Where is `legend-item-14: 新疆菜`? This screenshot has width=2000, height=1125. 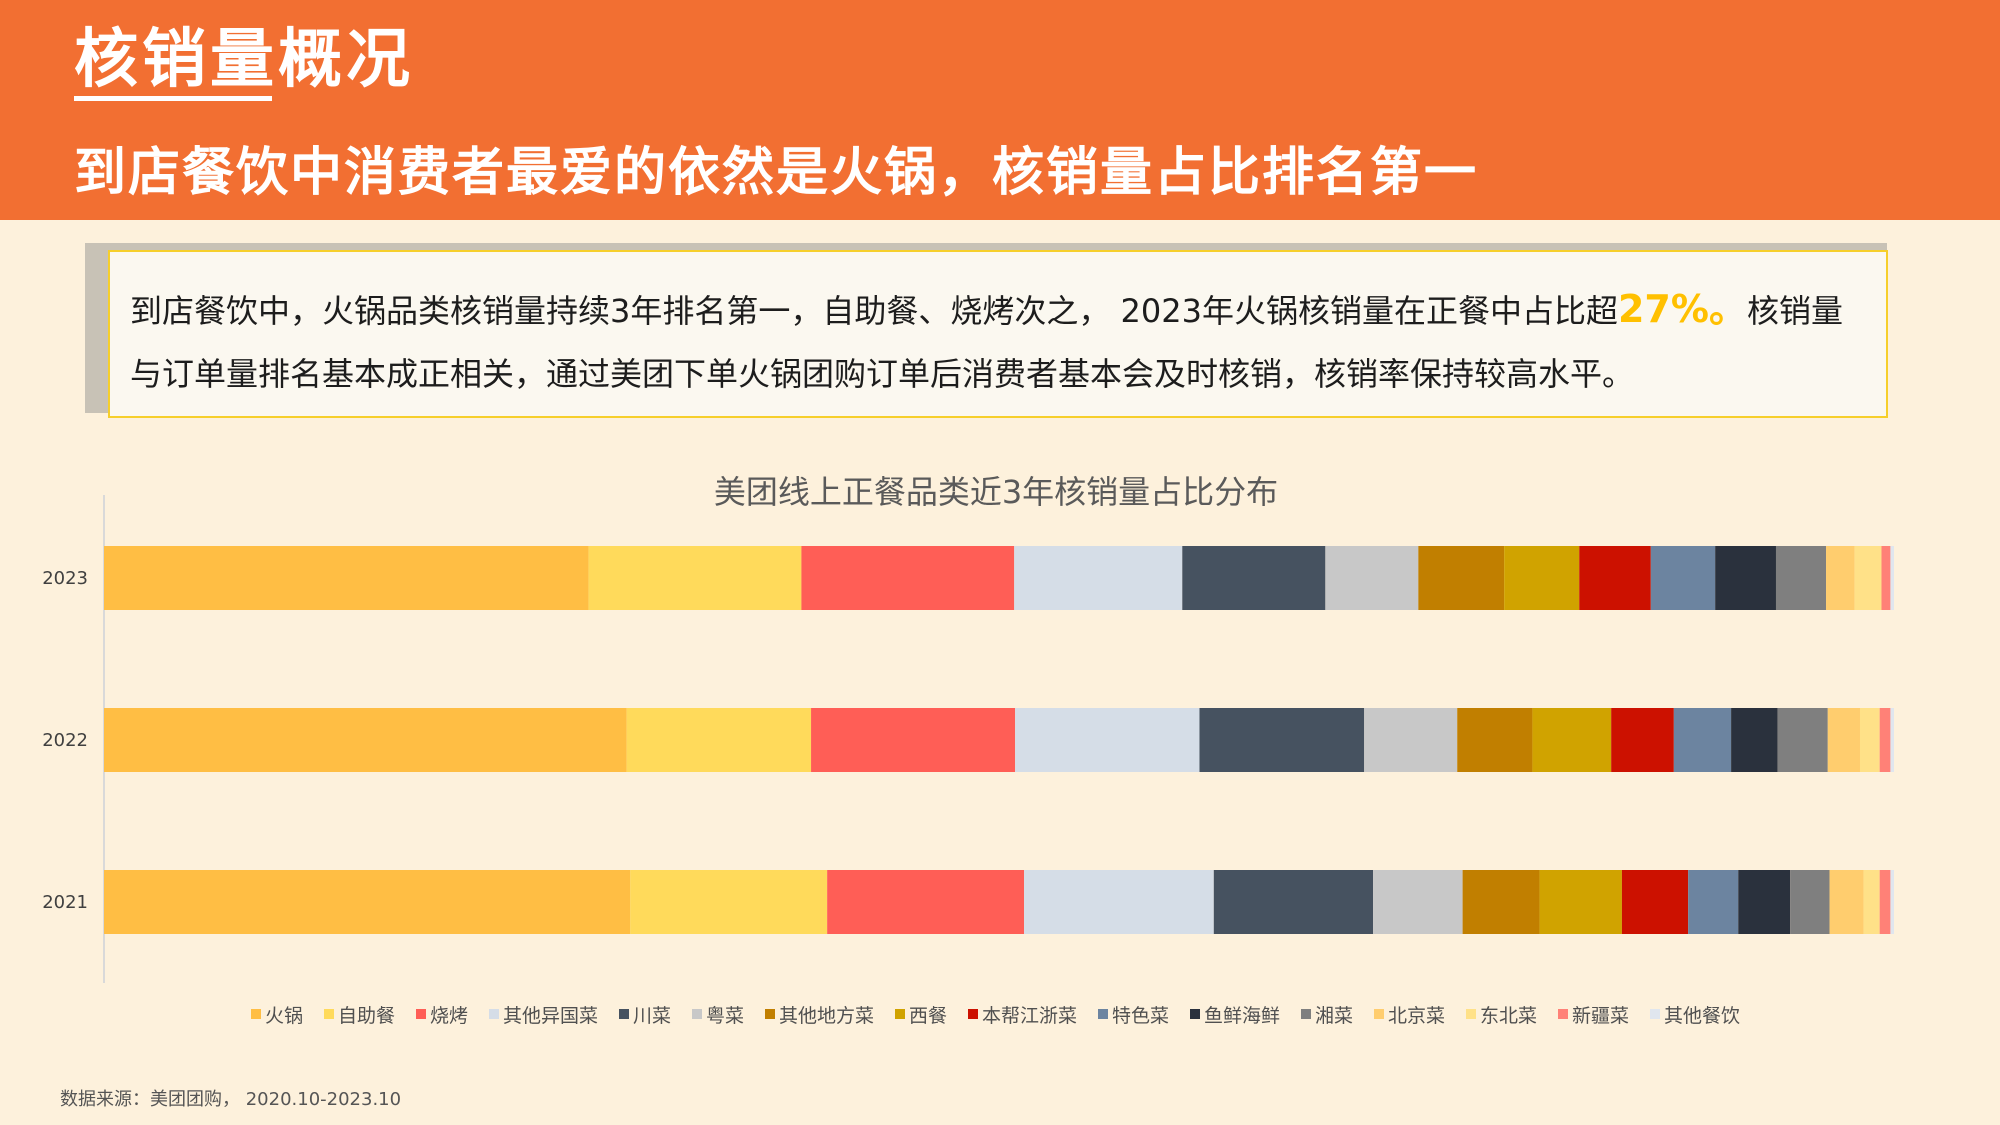
legend-item-14: 新疆菜 is located at coordinates (1593, 1016).